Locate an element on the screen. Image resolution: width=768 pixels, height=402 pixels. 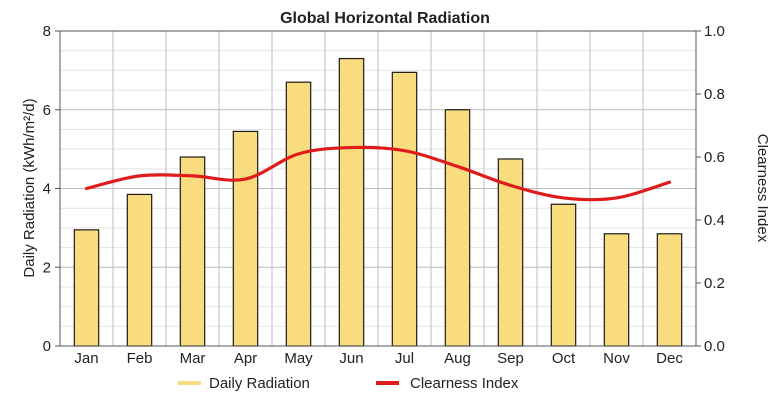
x-tick-label-may: May is located at coordinates (298, 358).